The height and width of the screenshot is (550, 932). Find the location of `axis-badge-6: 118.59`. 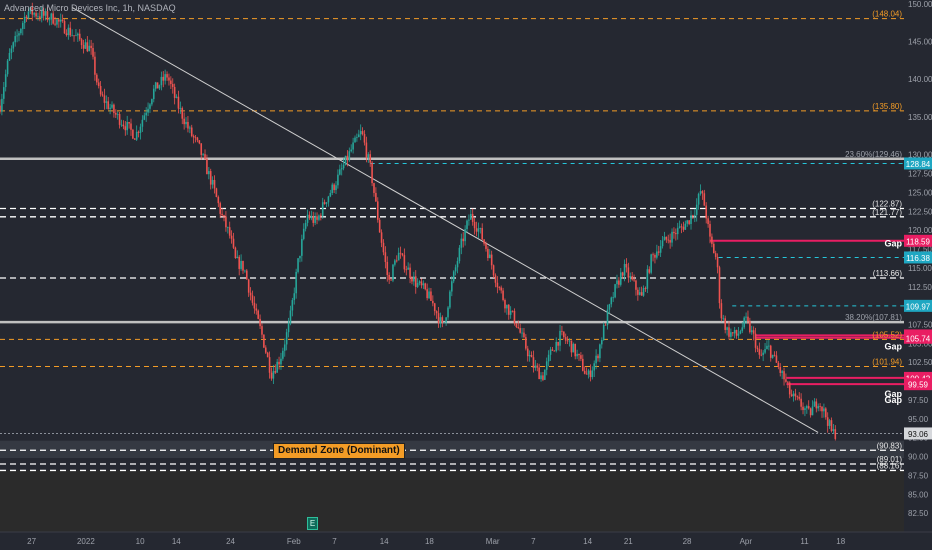

axis-badge-6: 118.59 is located at coordinates (918, 241).